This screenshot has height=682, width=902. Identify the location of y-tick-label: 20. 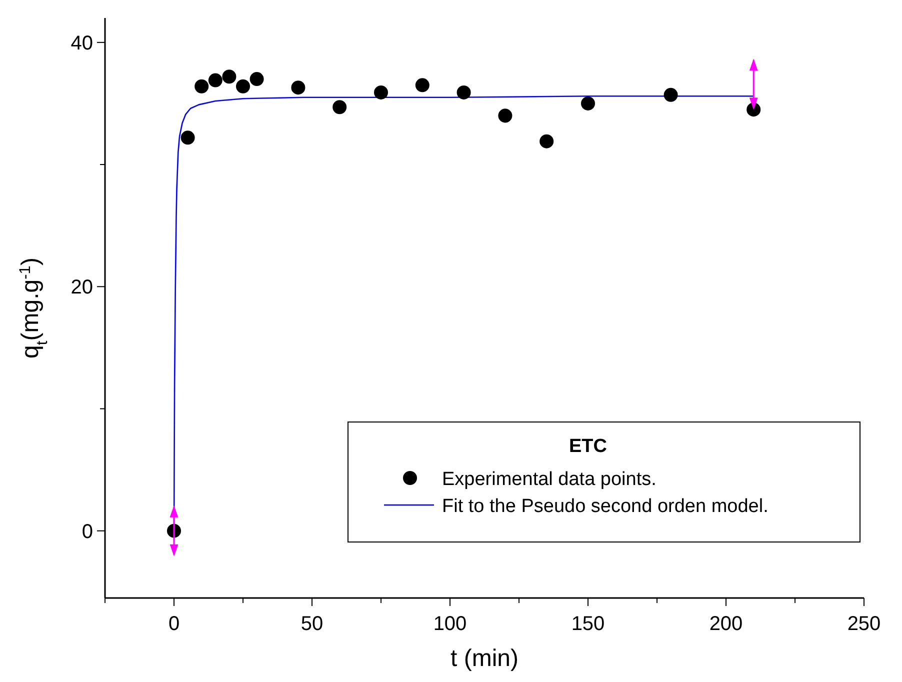
(81, 287).